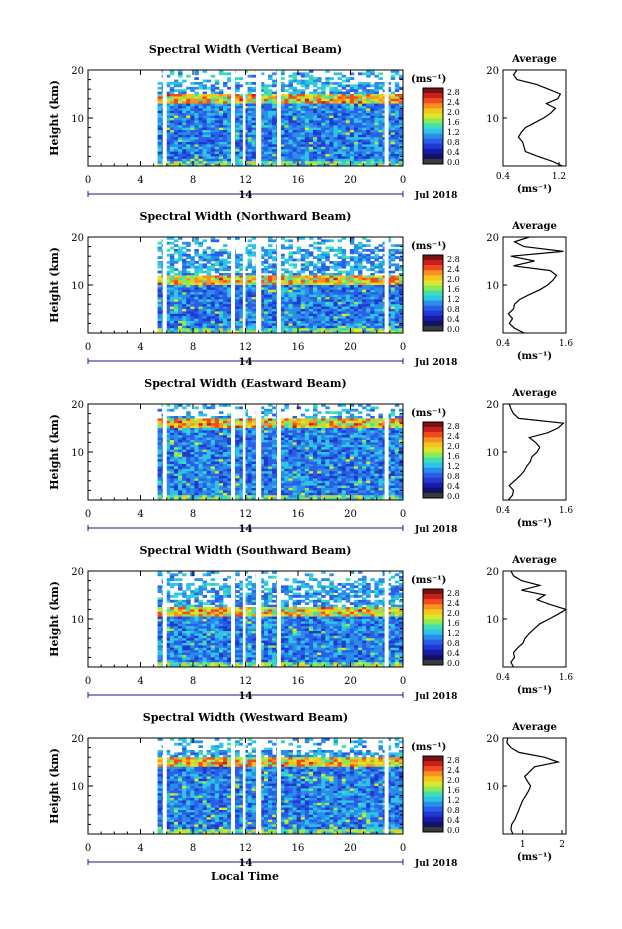 Image resolution: width=622 pixels, height=929 pixels. What do you see at coordinates (433, 151) in the screenshot?
I see `colorbar-segment` at bounding box center [433, 151].